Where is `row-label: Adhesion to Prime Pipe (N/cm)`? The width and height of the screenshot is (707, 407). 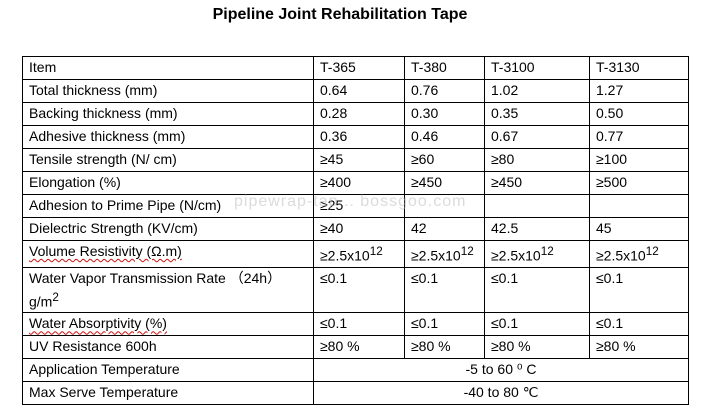
row-label: Adhesion to Prime Pipe (N/cm) is located at coordinates (168, 206).